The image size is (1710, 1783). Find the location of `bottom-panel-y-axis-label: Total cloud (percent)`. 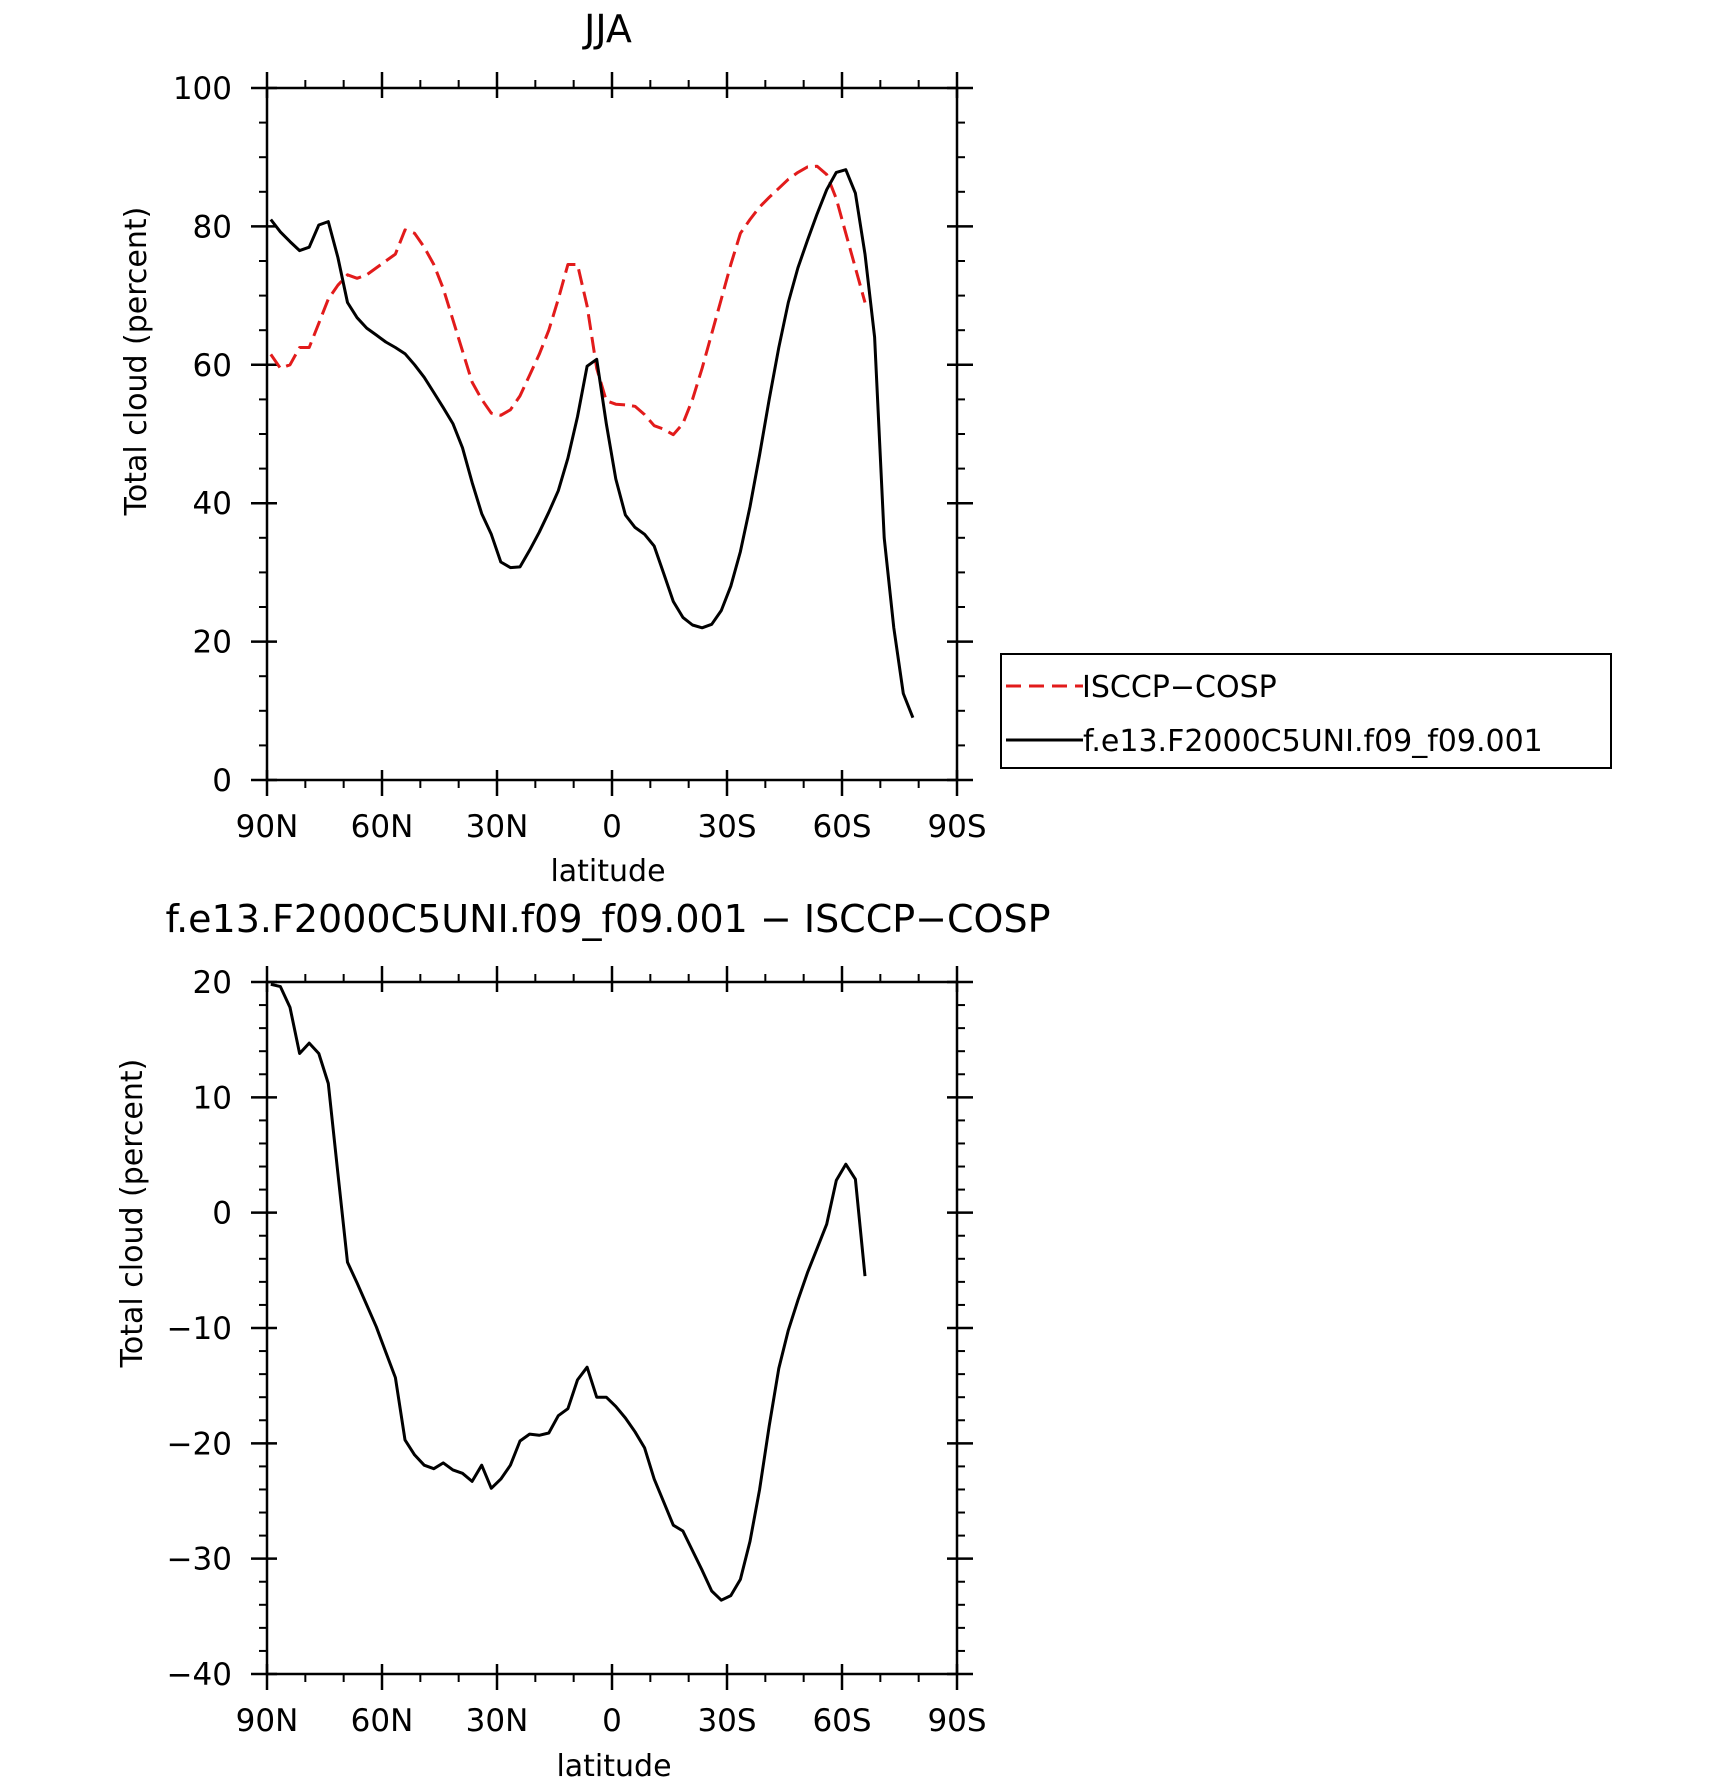

bottom-panel-y-axis-label: Total cloud (percent) is located at coordinates (132, 1214).